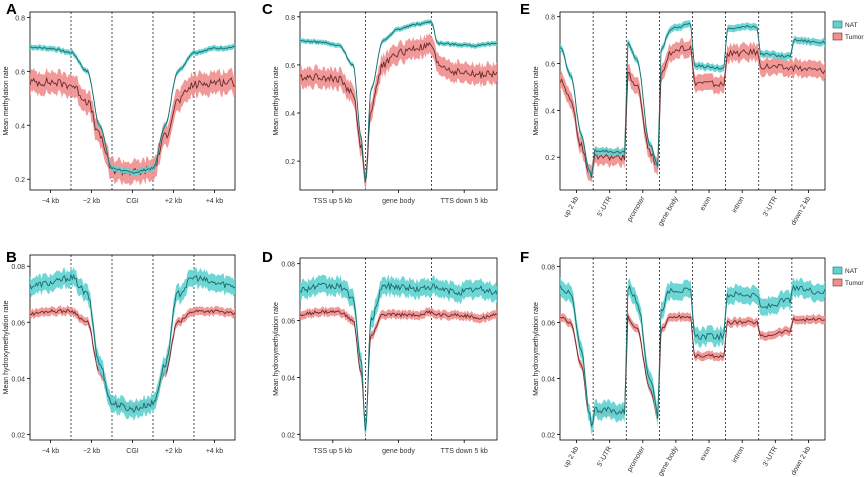 This screenshot has width=866, height=477. I want to click on plot-frame, so click(398, 101).